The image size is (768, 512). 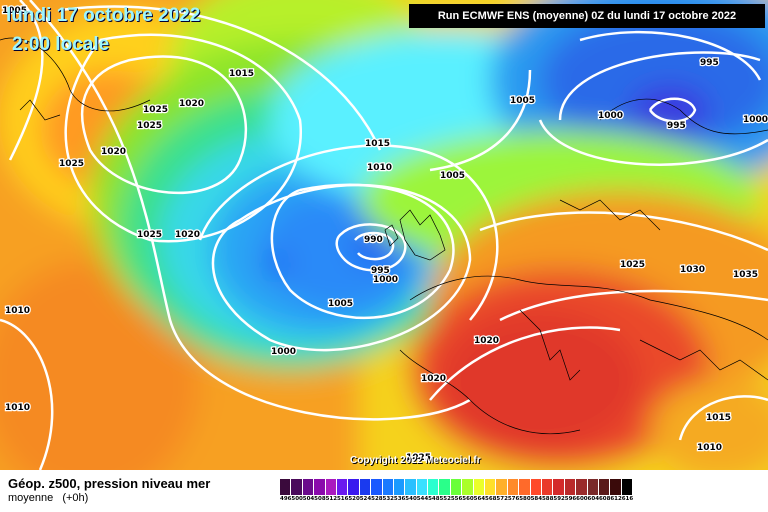 I want to click on scale-value: 564, so click(x=479, y=499).